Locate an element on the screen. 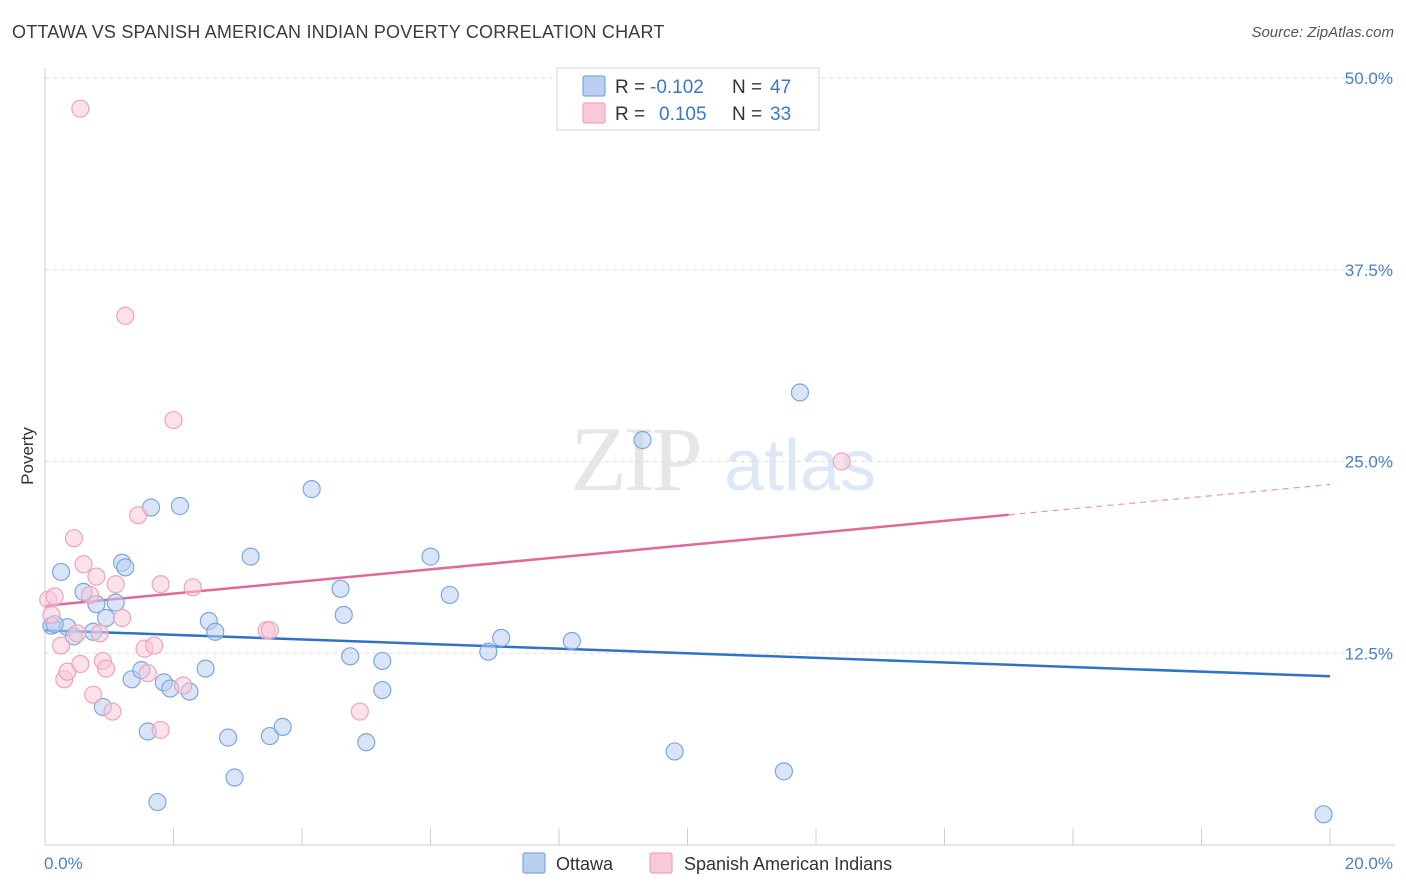  stats-legend-swatch-spanish is located at coordinates (594, 113).